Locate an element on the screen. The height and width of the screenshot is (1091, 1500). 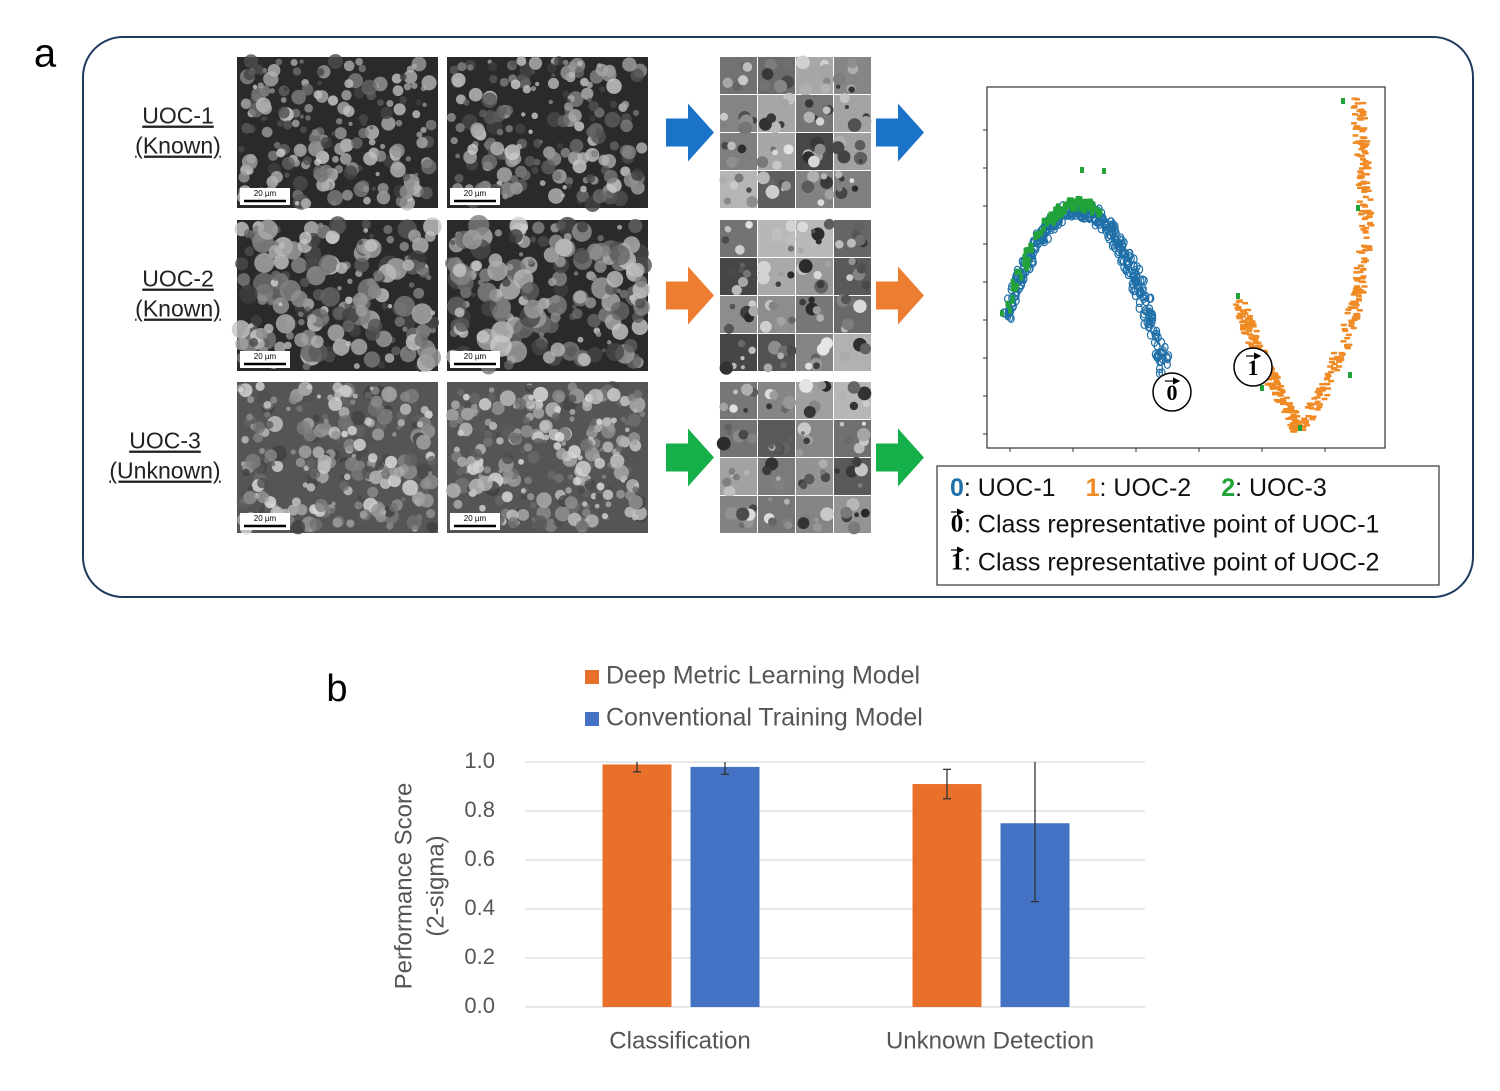
flow-arrow is located at coordinates (690, 295).